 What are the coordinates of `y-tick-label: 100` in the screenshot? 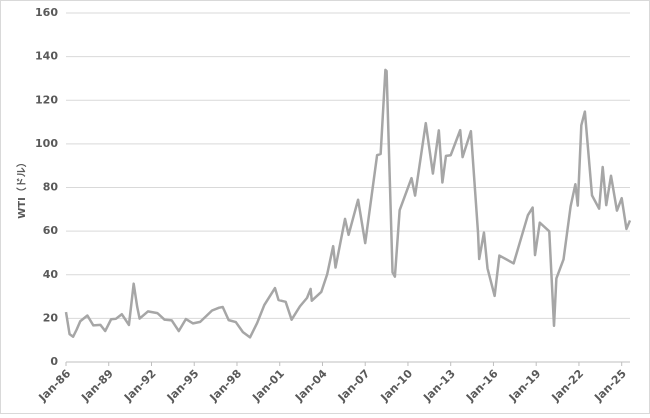 It's located at (46, 143).